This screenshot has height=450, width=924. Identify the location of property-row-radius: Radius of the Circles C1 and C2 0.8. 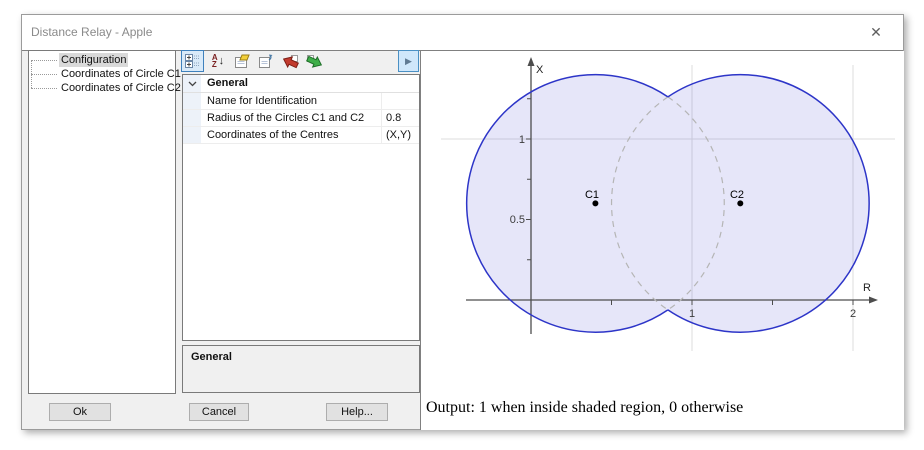
(301, 118).